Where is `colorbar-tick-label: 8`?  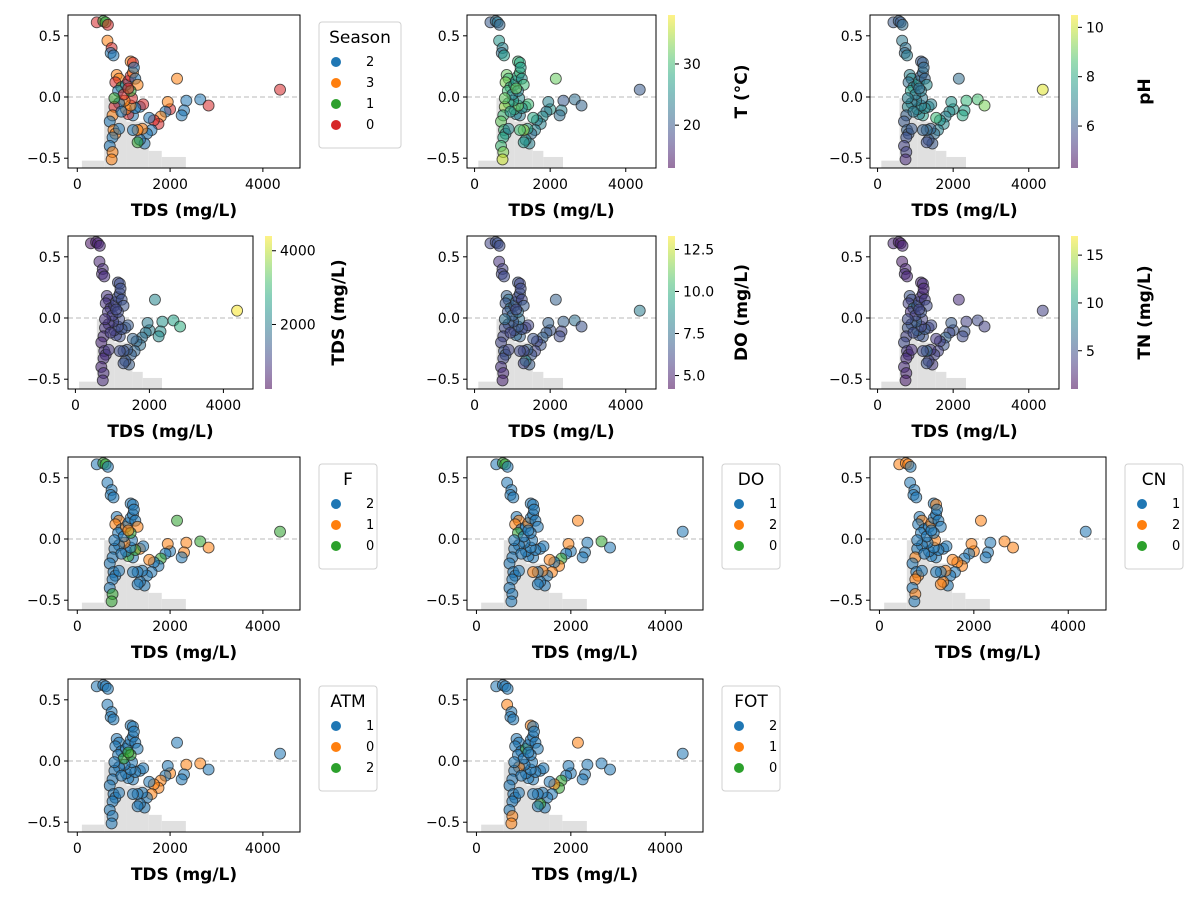 colorbar-tick-label: 8 is located at coordinates (1090, 78).